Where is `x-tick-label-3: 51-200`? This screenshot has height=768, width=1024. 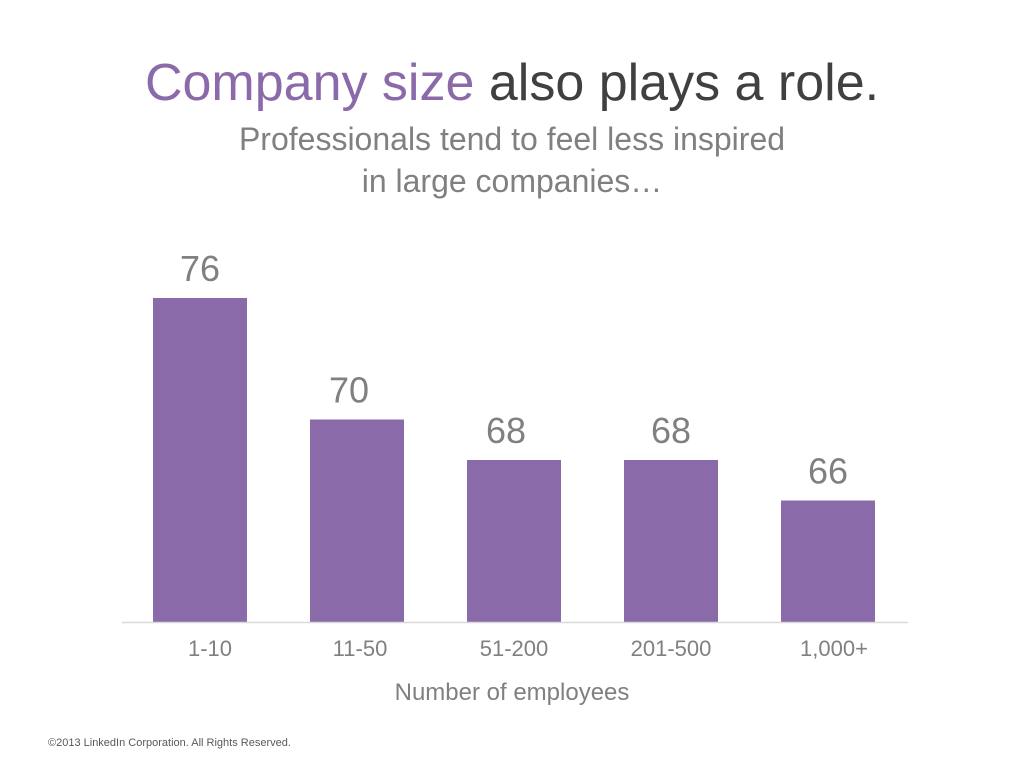 x-tick-label-3: 51-200 is located at coordinates (514, 648).